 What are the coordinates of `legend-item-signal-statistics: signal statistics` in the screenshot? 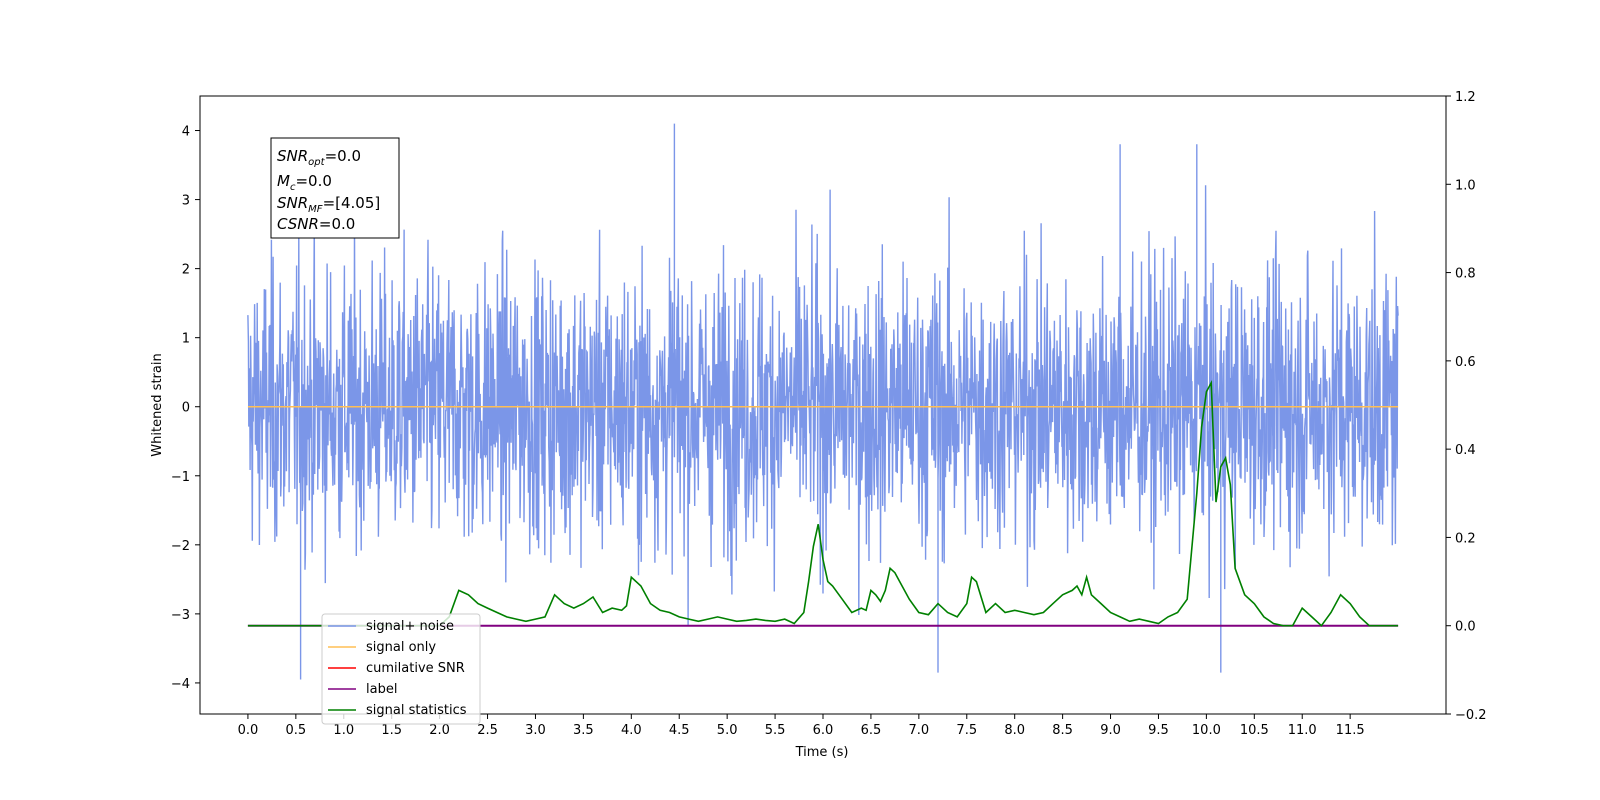 It's located at (397, 710).